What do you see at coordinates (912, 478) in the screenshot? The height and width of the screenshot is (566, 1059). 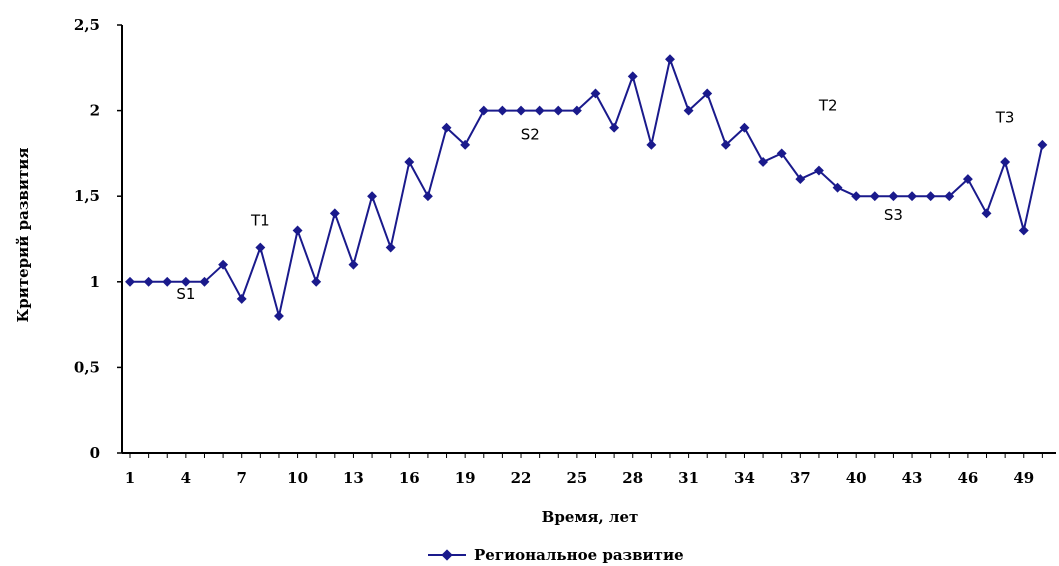 I see `x-tick-label: 43` at bounding box center [912, 478].